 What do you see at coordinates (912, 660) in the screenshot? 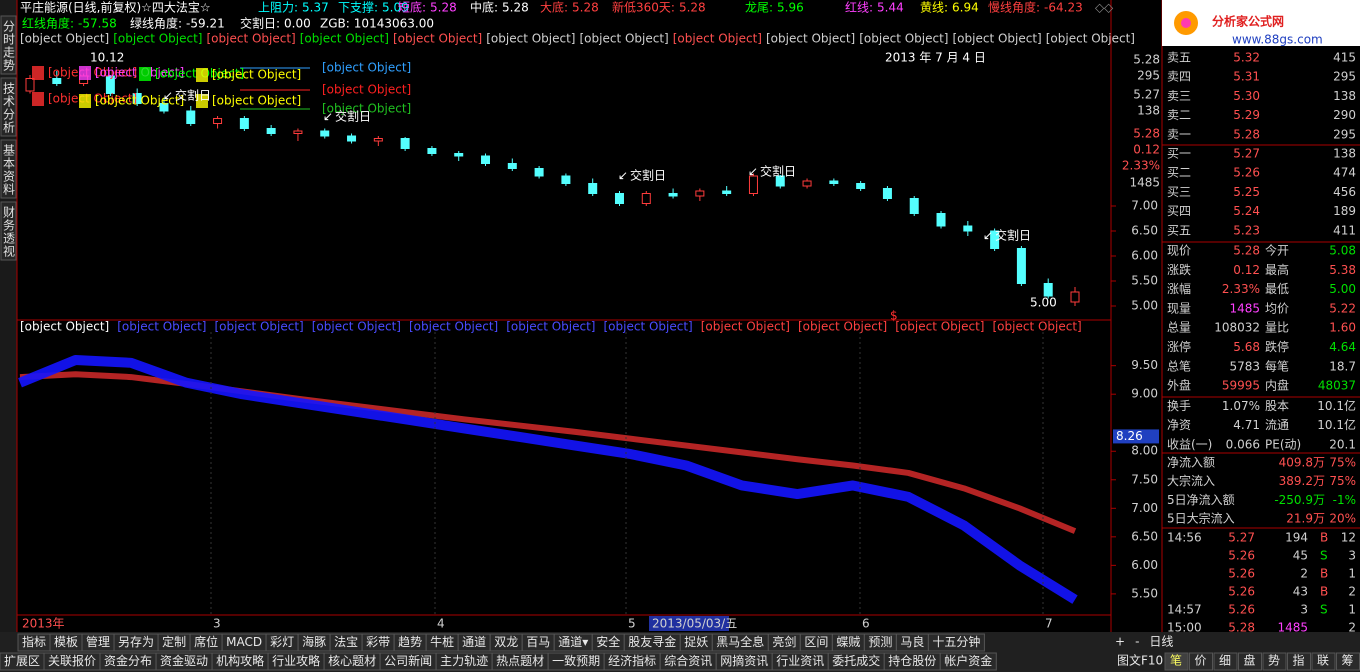
I see `tab-label: 持仓股份` at bounding box center [912, 660].